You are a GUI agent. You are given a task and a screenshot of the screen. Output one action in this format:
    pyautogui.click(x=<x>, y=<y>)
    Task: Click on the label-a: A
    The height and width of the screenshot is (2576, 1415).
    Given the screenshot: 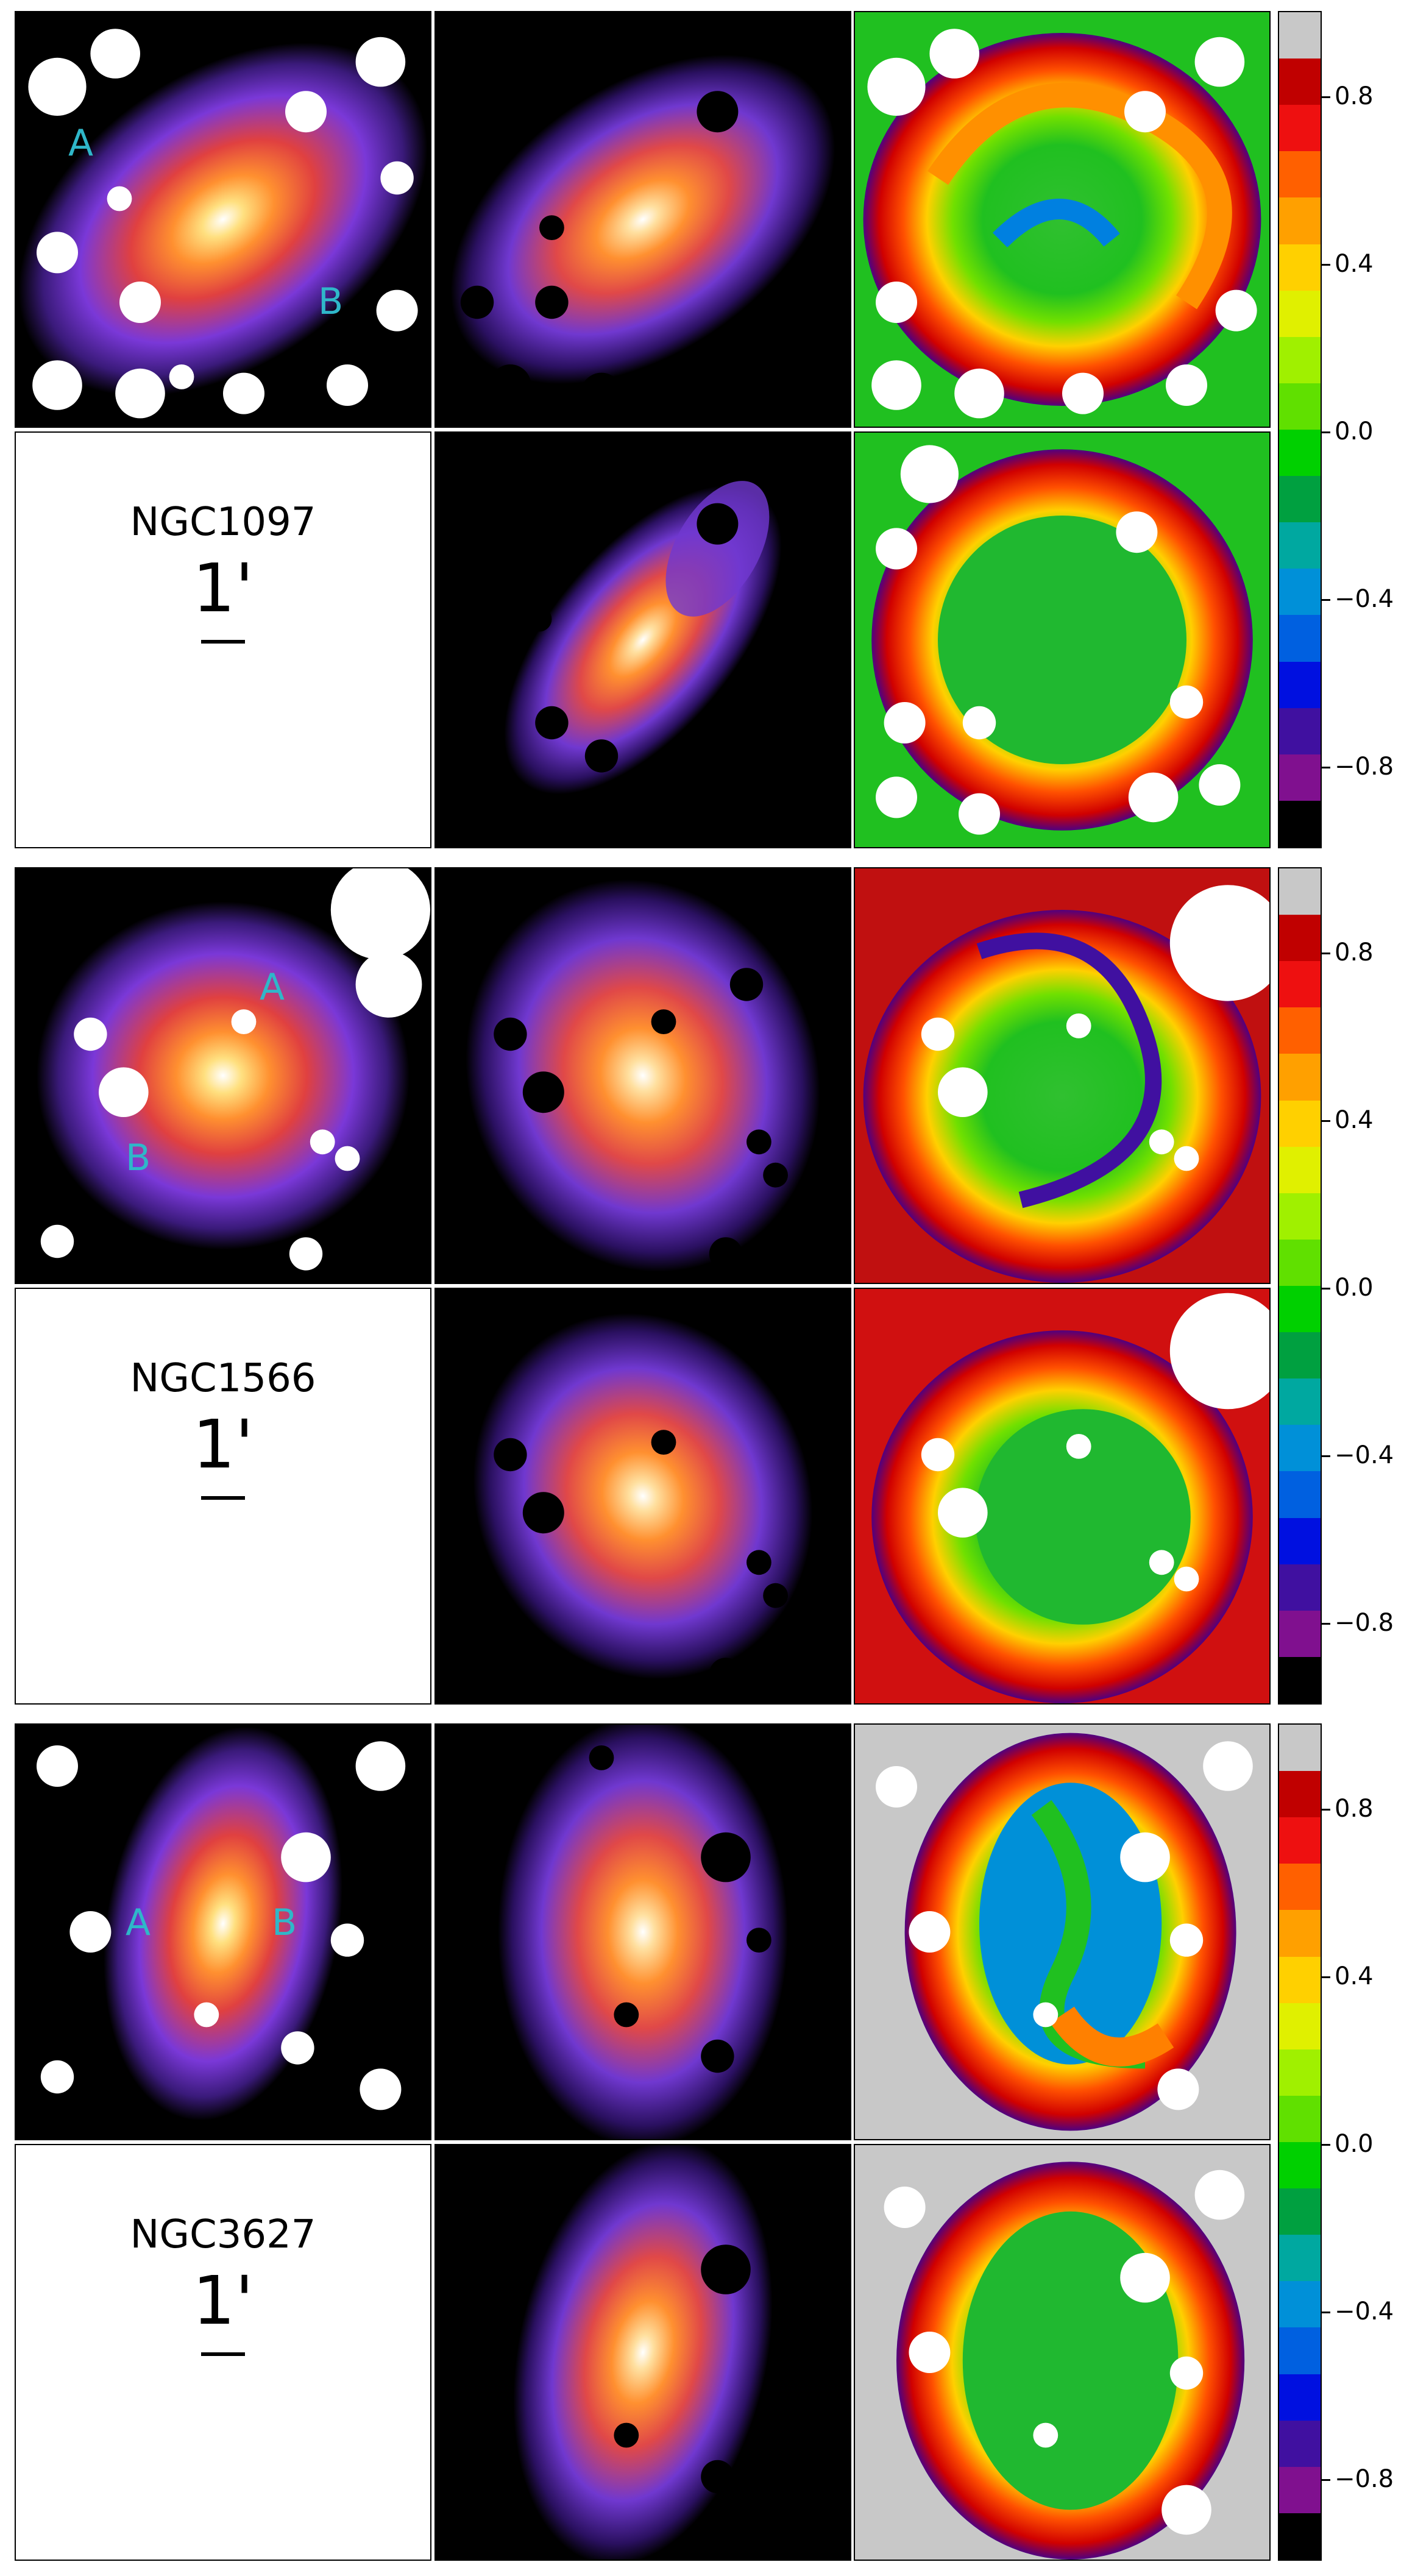 What is the action you would take?
    pyautogui.click(x=272, y=988)
    